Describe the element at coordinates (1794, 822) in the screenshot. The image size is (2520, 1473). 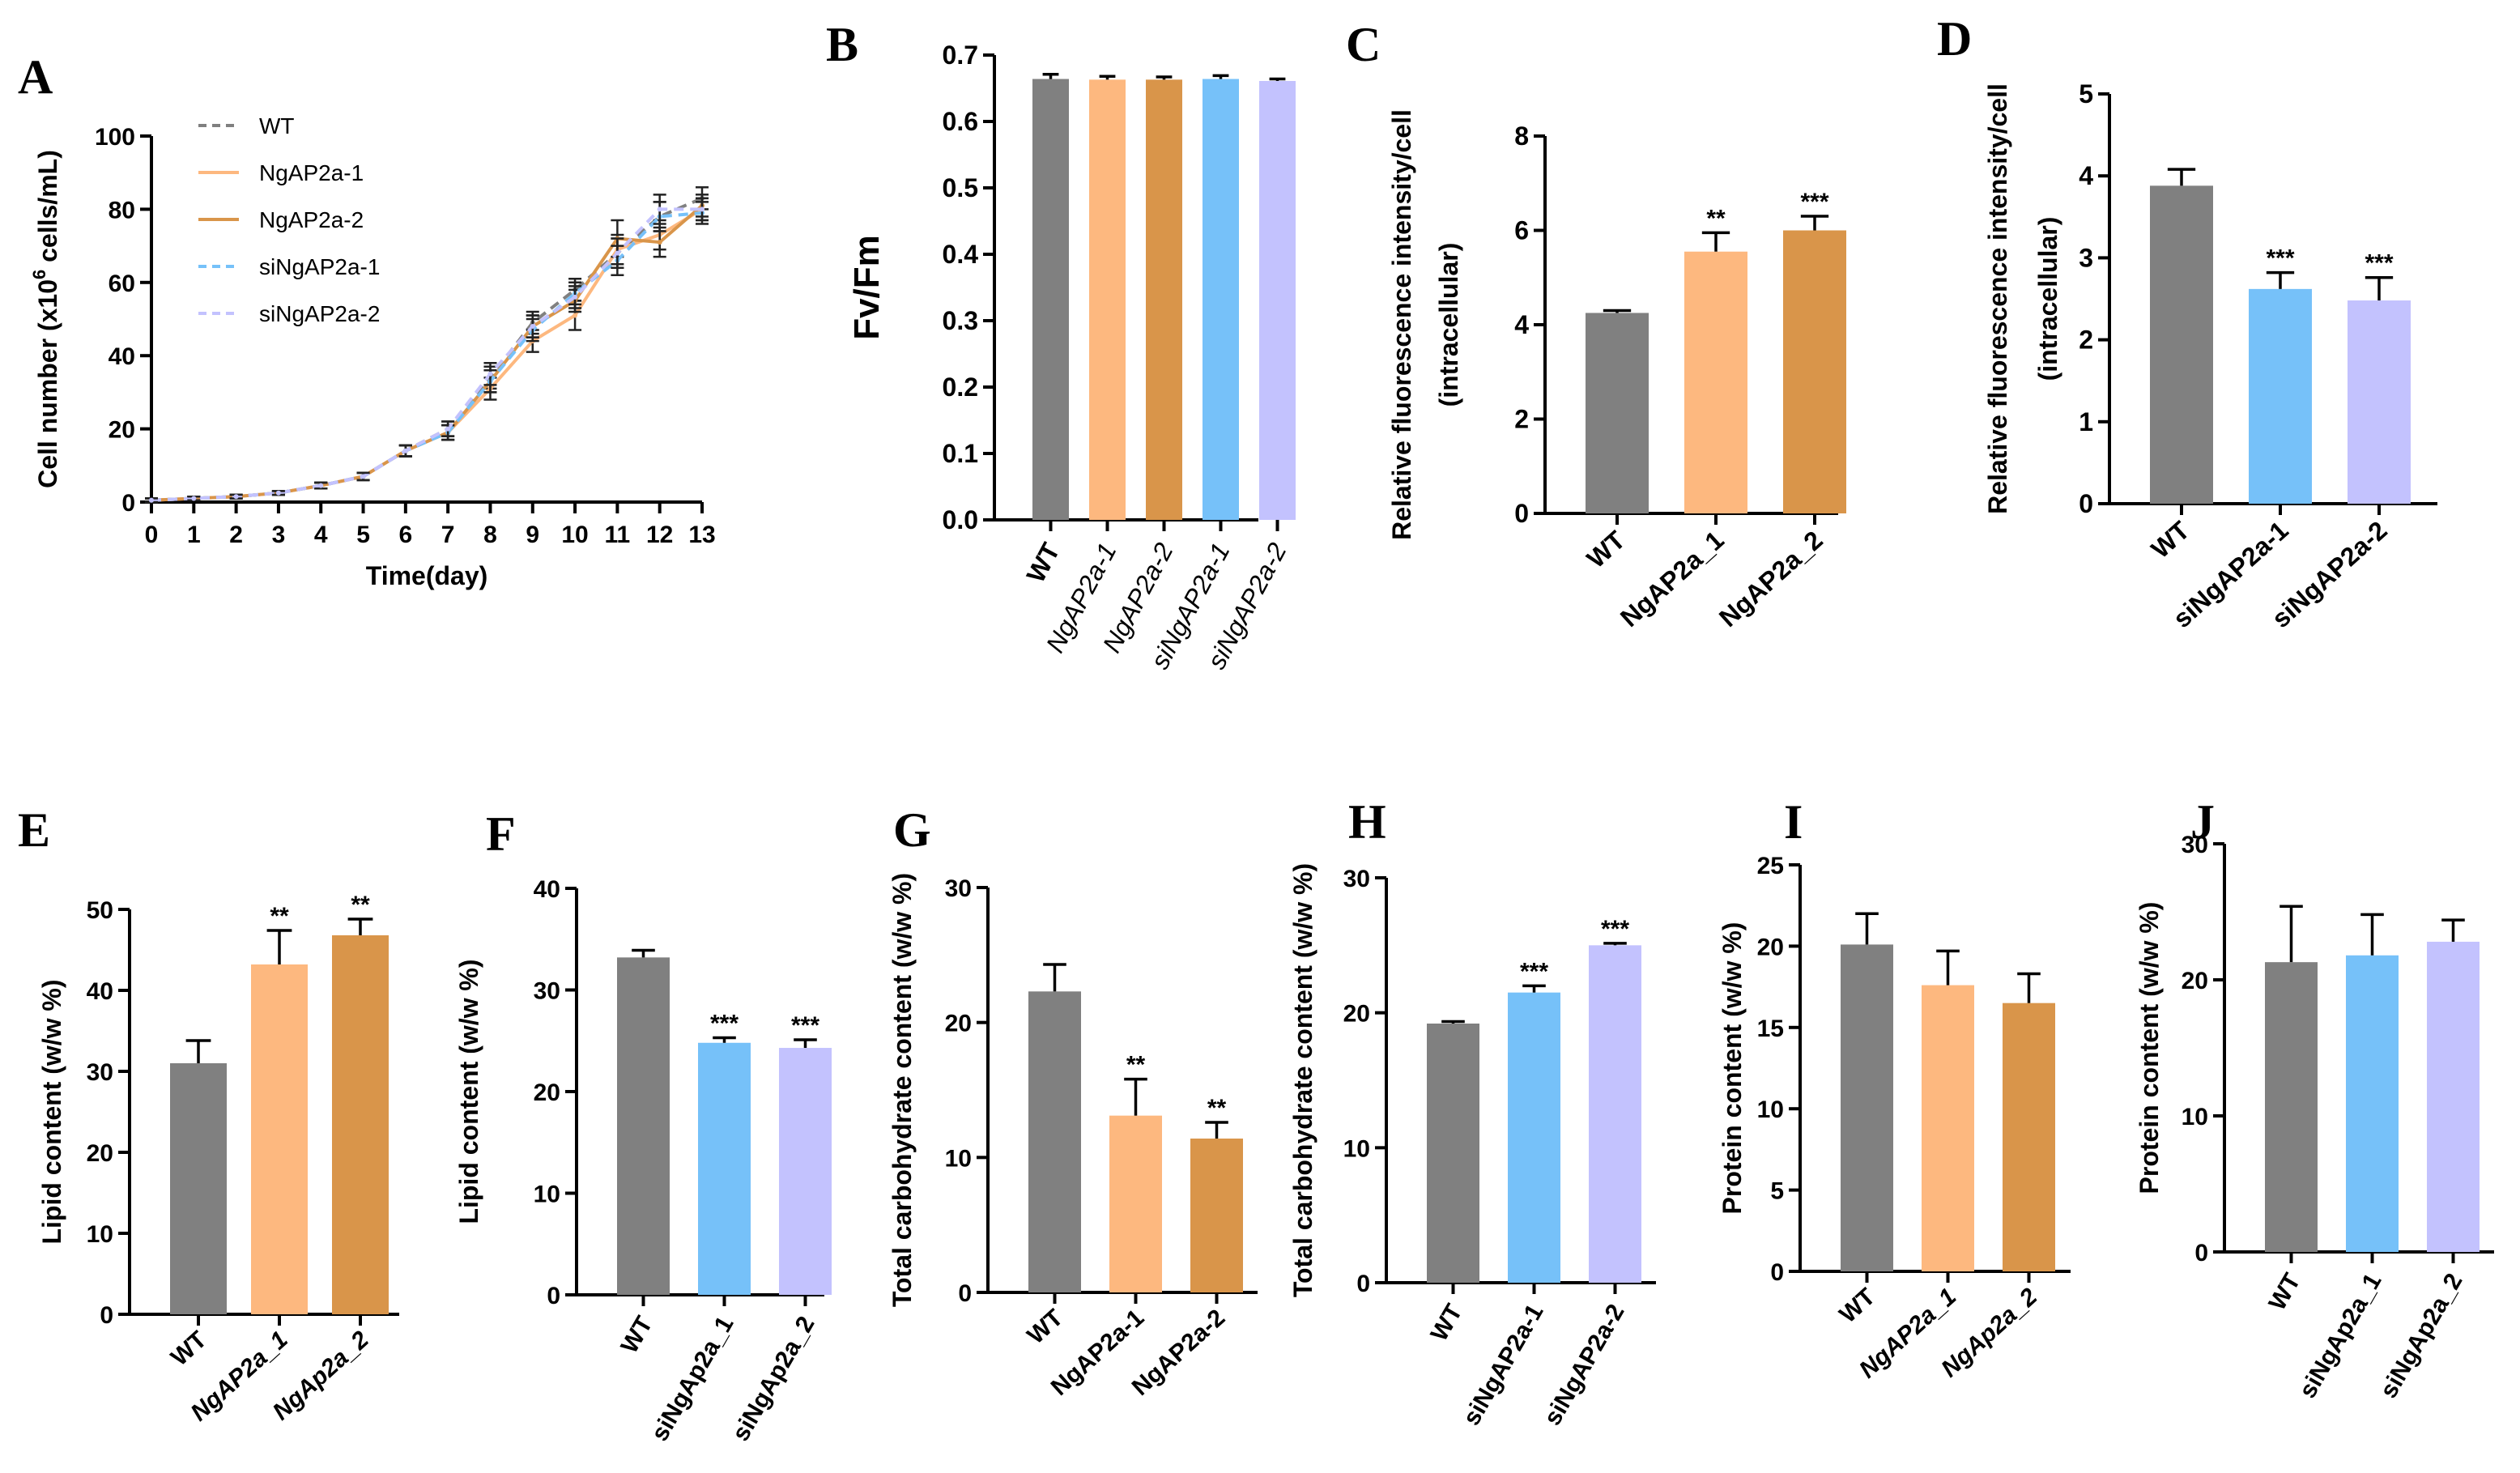
I see `panel-label-i: I` at that location.